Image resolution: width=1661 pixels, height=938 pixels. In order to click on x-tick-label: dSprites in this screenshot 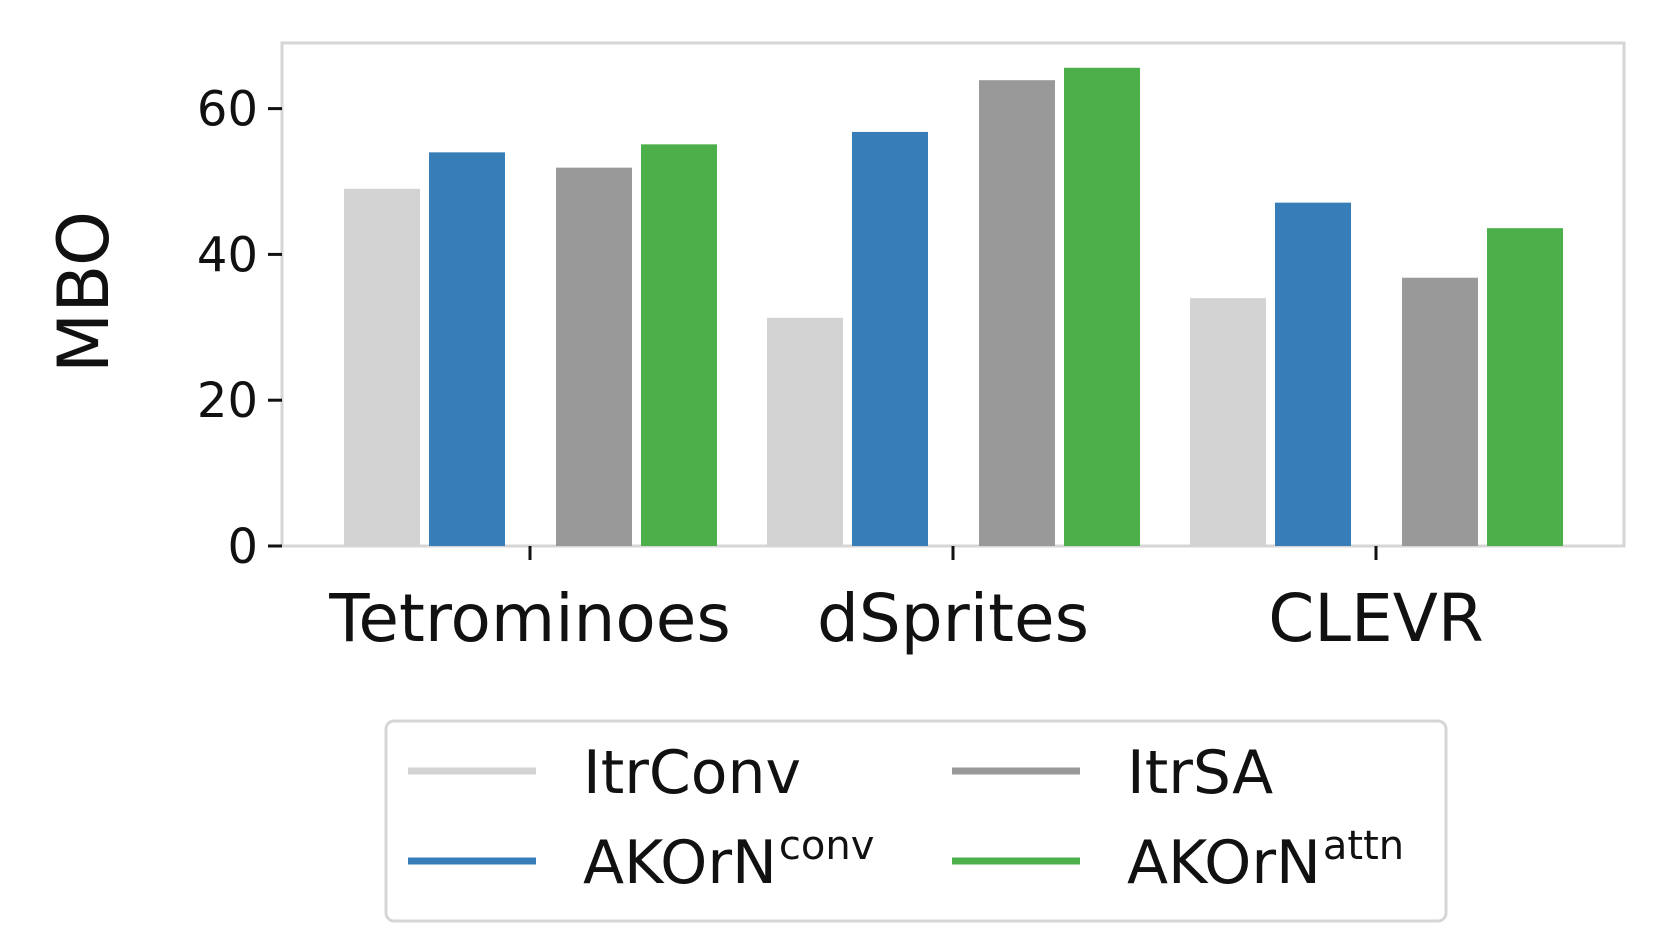, I will do `click(953, 618)`.